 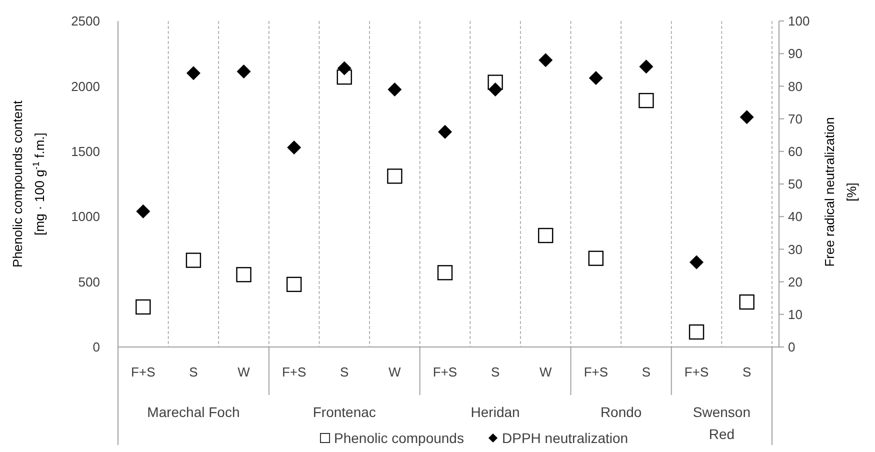 What do you see at coordinates (795, 216) in the screenshot?
I see `y2-tick-label: 40` at bounding box center [795, 216].